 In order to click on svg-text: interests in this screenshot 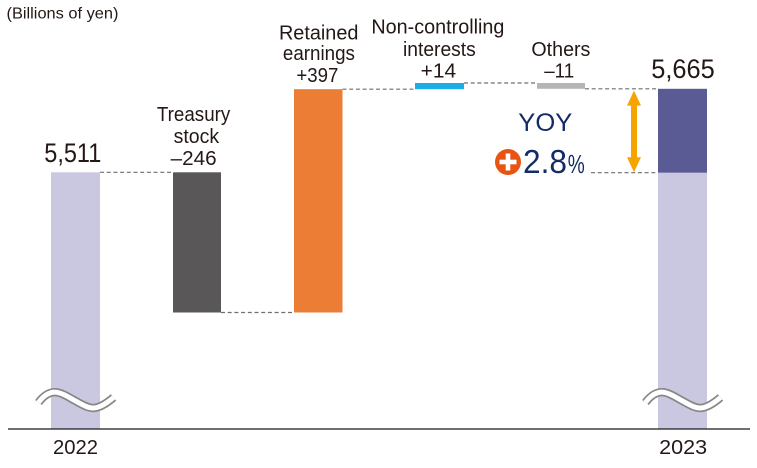, I will do `click(439, 50)`.